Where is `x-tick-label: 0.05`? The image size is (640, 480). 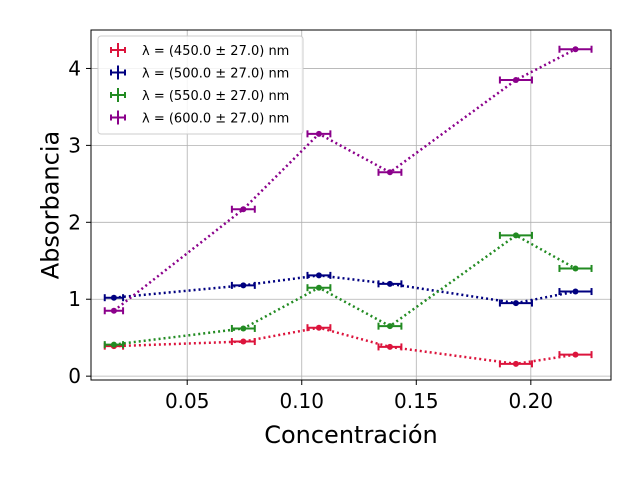
x-tick-label: 0.05 is located at coordinates (187, 401).